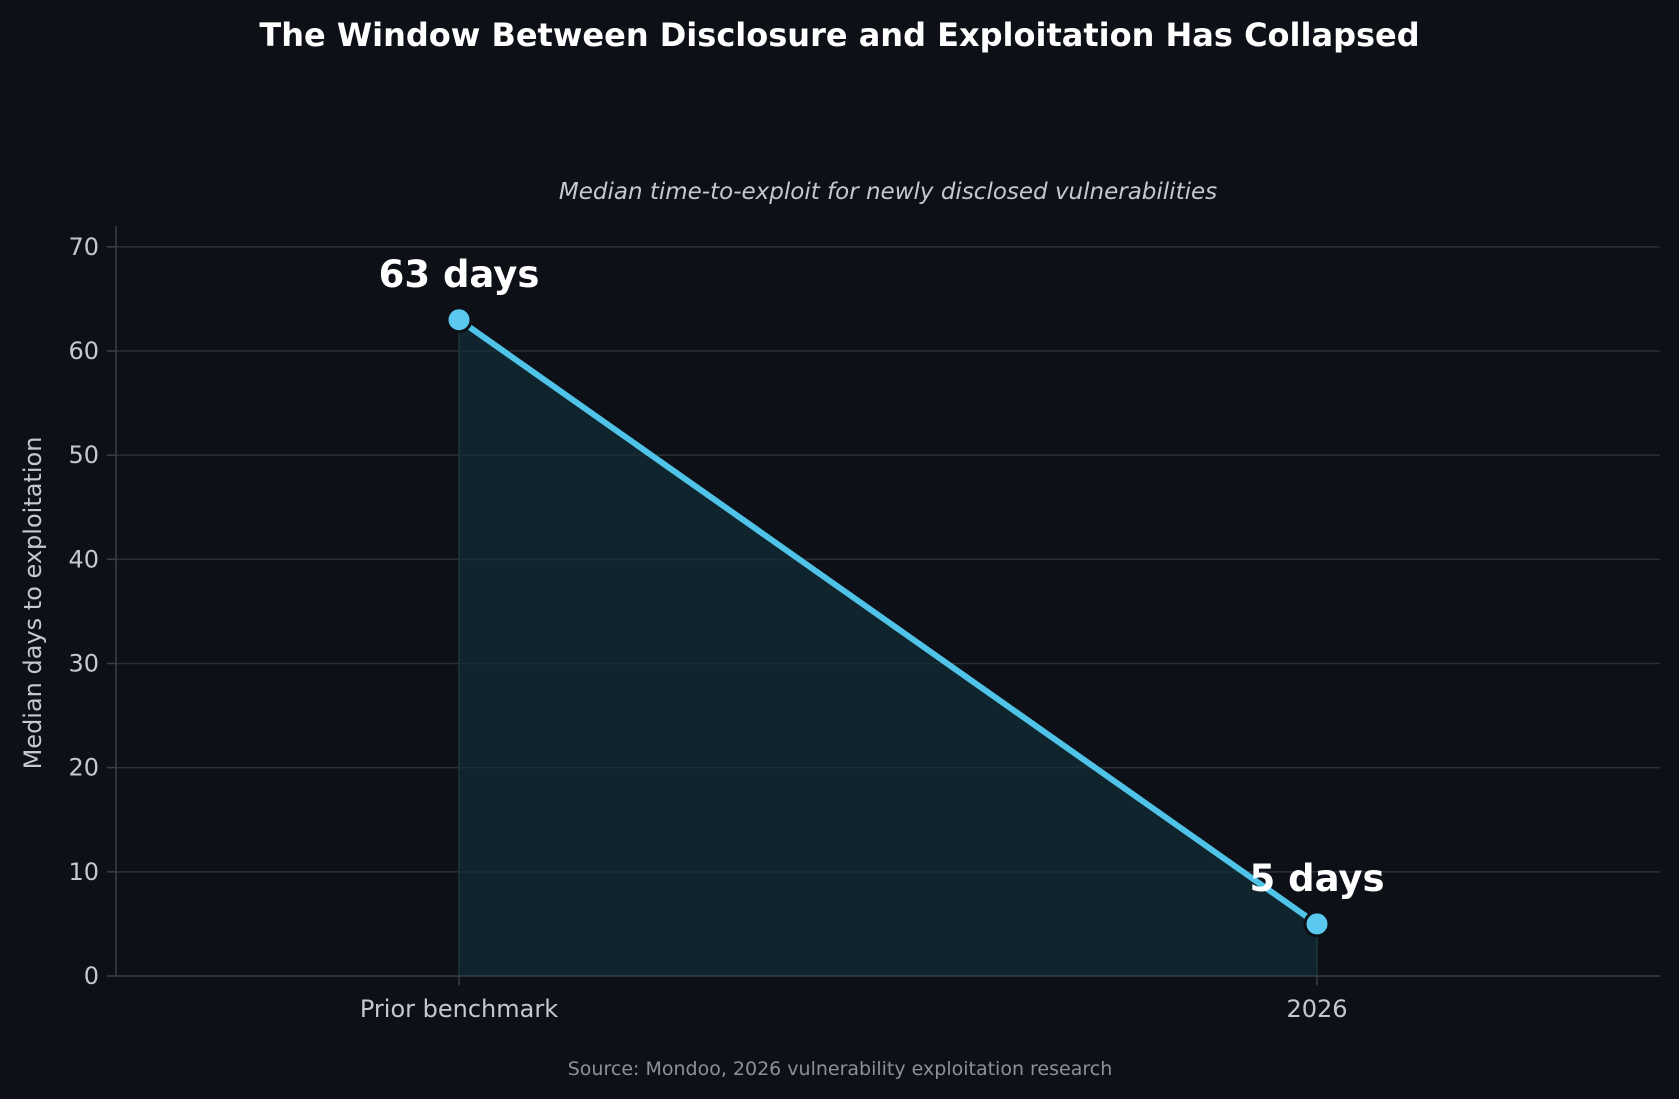 This screenshot has height=1099, width=1679. I want to click on data-label: 63 days, so click(459, 274).